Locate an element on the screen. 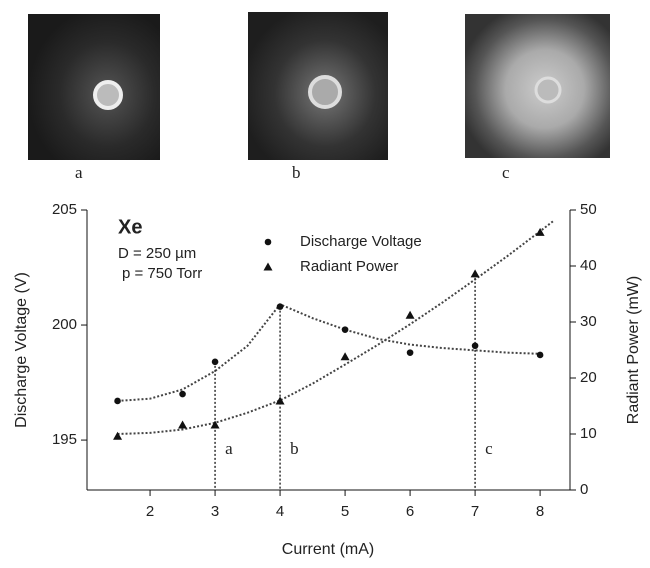 This screenshot has width=650, height=568. y2-tick-label: 50 is located at coordinates (588, 209).